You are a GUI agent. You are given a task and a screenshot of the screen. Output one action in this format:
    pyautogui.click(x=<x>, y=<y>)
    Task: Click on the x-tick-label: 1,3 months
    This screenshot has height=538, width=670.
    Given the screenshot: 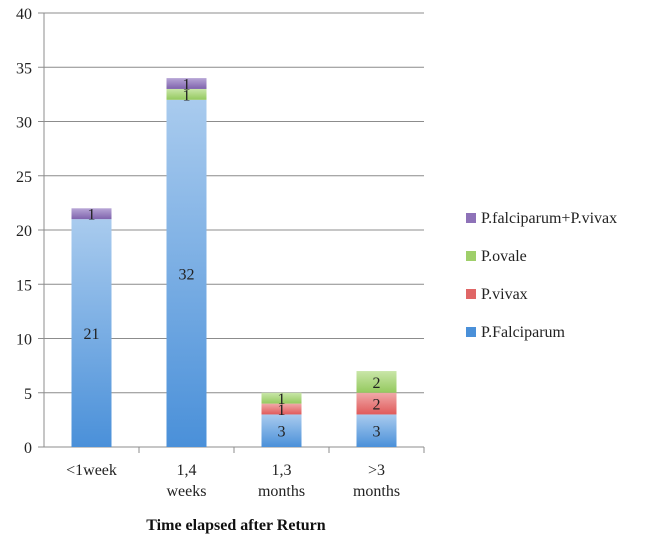 What is the action you would take?
    pyautogui.click(x=281, y=481)
    